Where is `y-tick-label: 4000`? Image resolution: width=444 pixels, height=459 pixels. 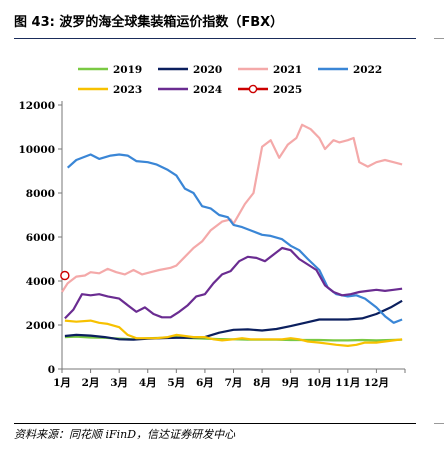
y-tick-label: 4000 is located at coordinates (40, 282).